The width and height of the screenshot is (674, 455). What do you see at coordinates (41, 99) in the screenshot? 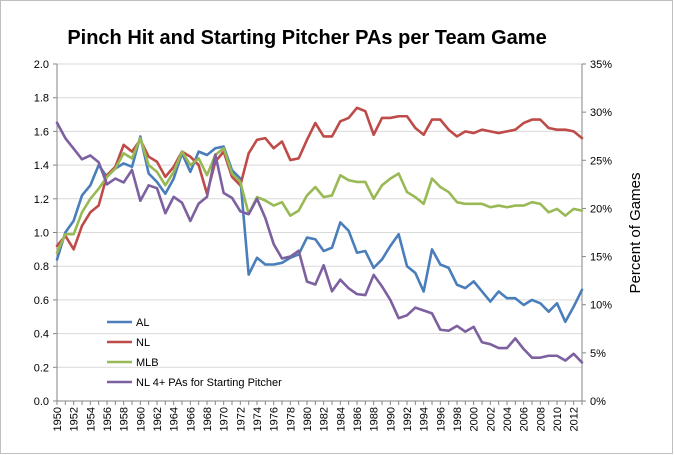
I see `y-tick-label: 1.8` at bounding box center [41, 99].